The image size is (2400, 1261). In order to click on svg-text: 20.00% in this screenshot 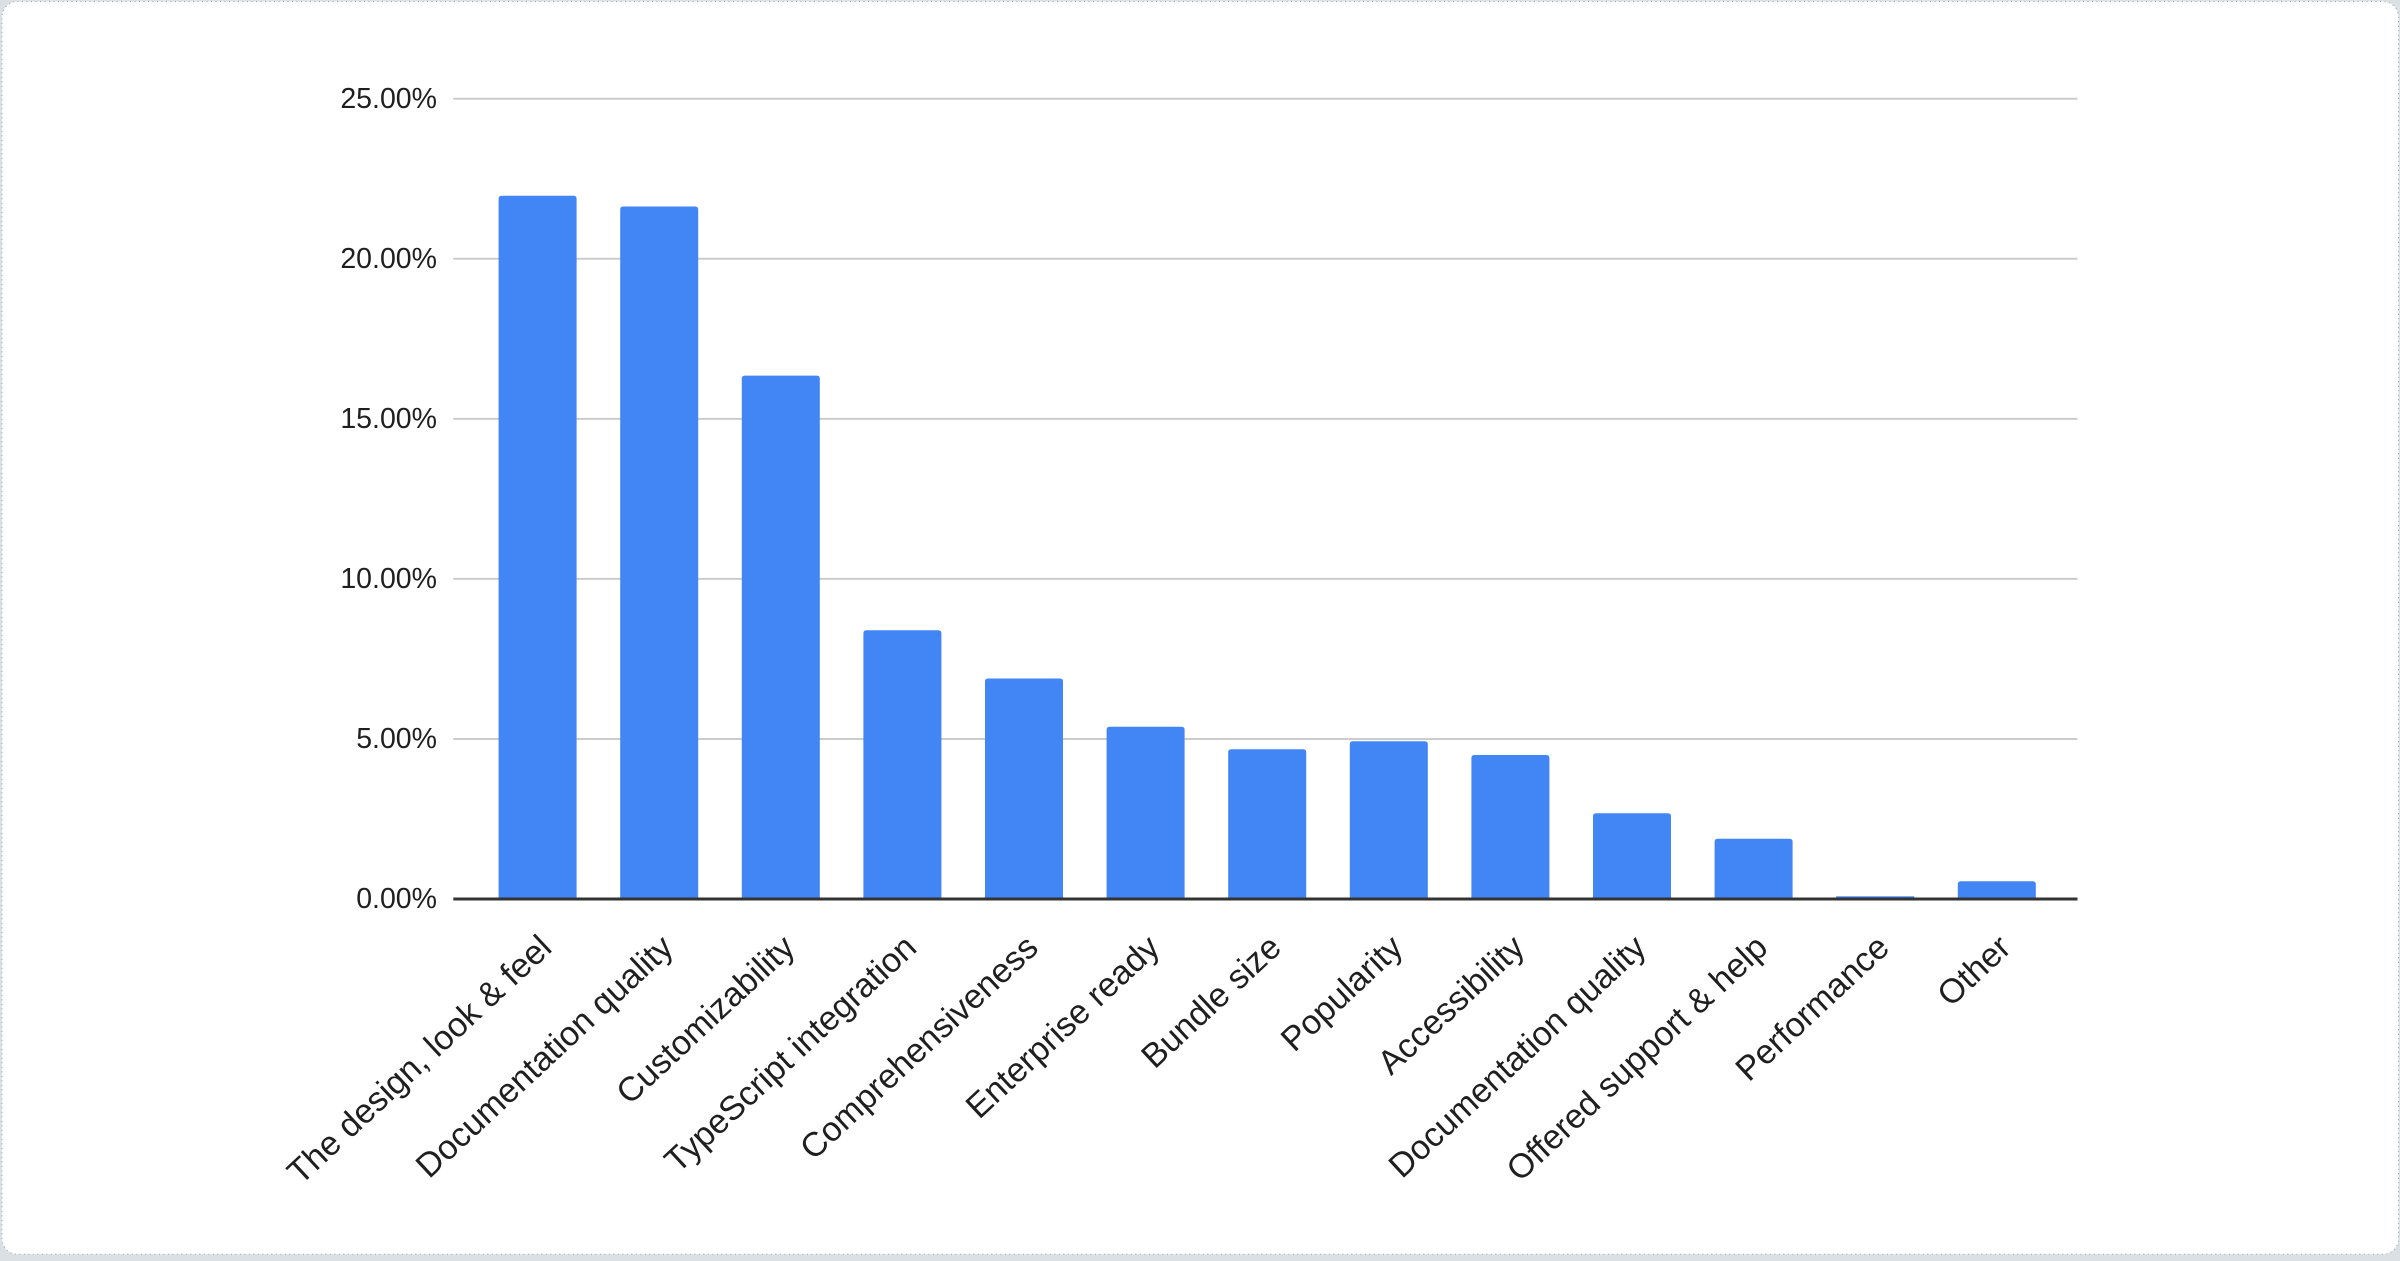, I will do `click(388, 259)`.